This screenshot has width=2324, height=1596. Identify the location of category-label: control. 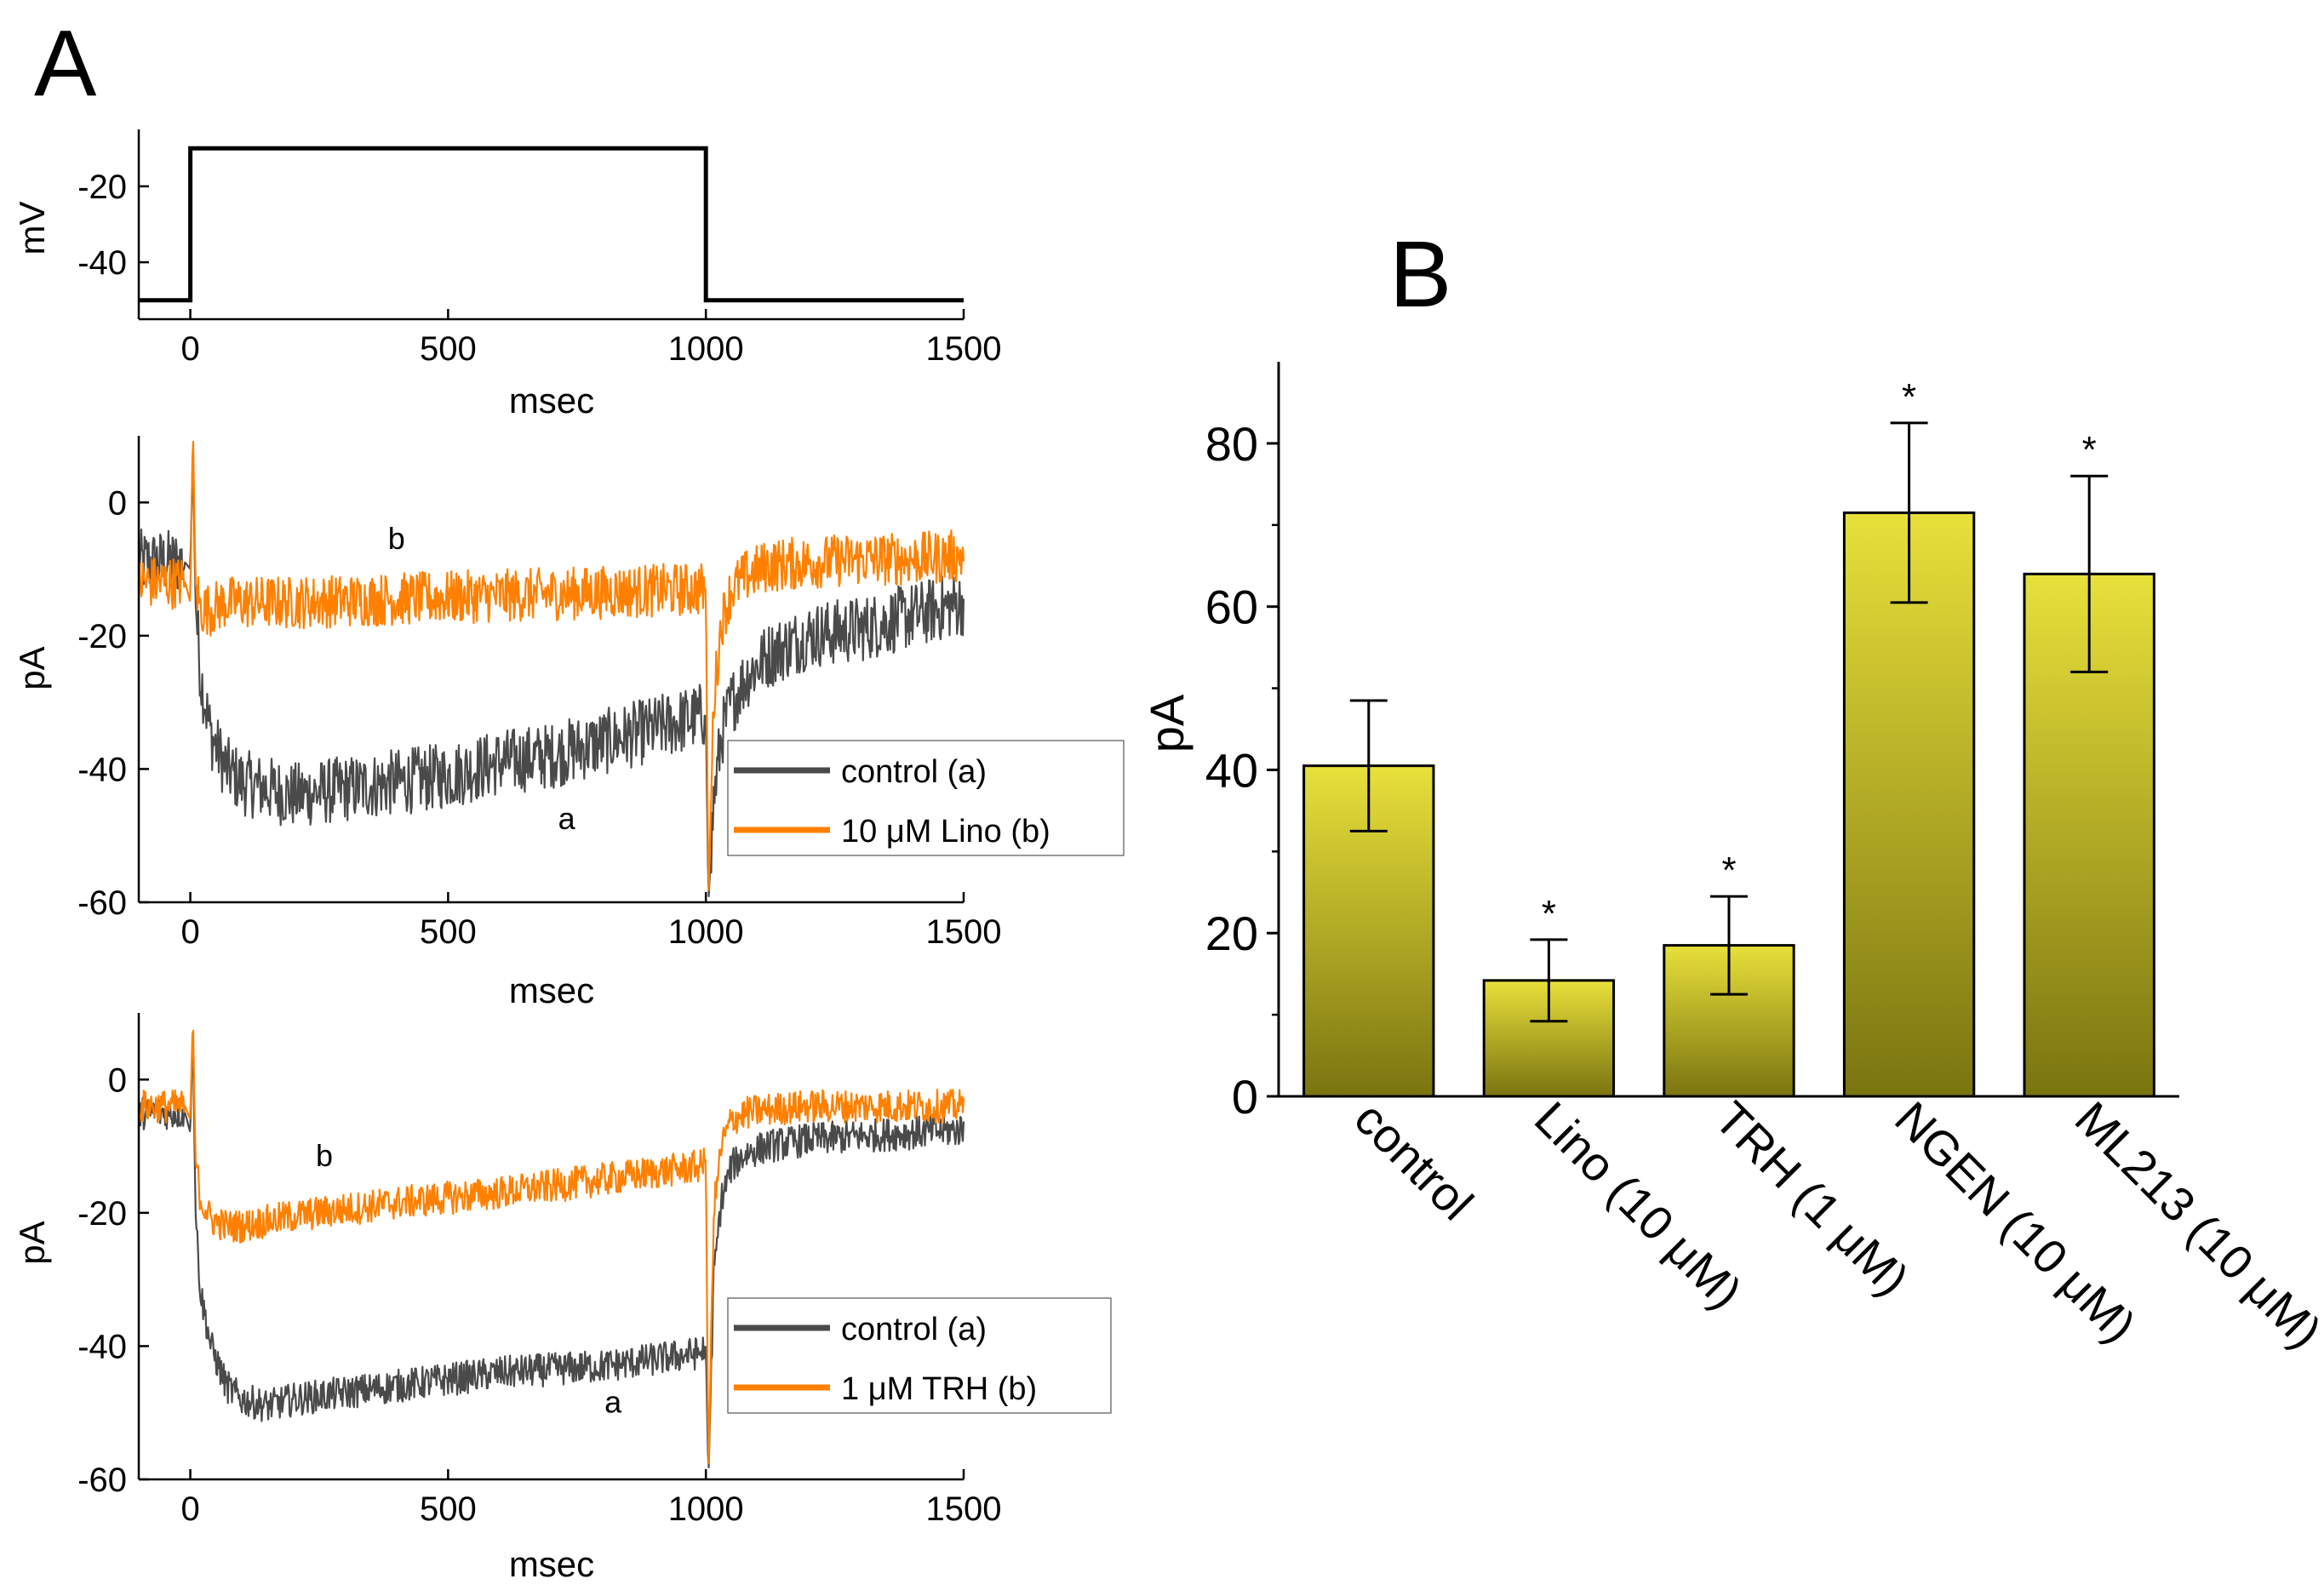
(1413, 1160).